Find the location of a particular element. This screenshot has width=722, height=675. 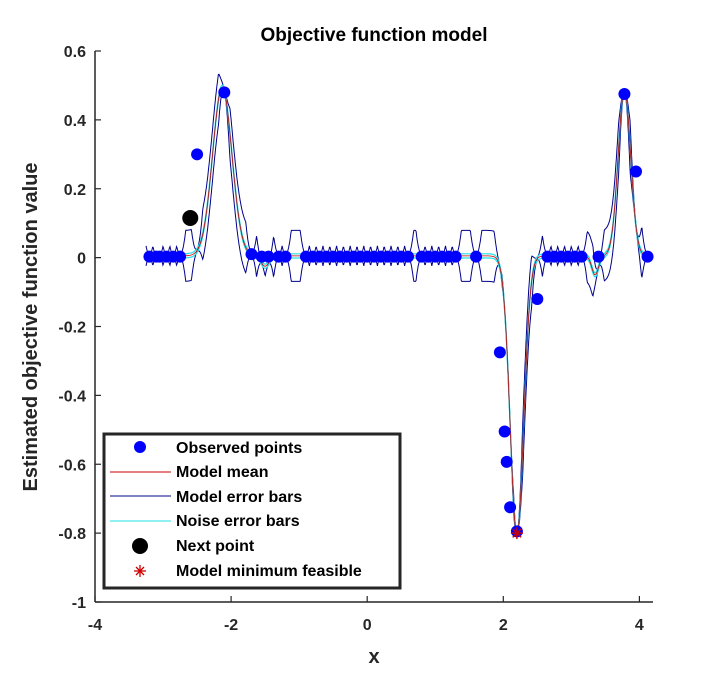

legend-marker-next-point is located at coordinates (140, 546).